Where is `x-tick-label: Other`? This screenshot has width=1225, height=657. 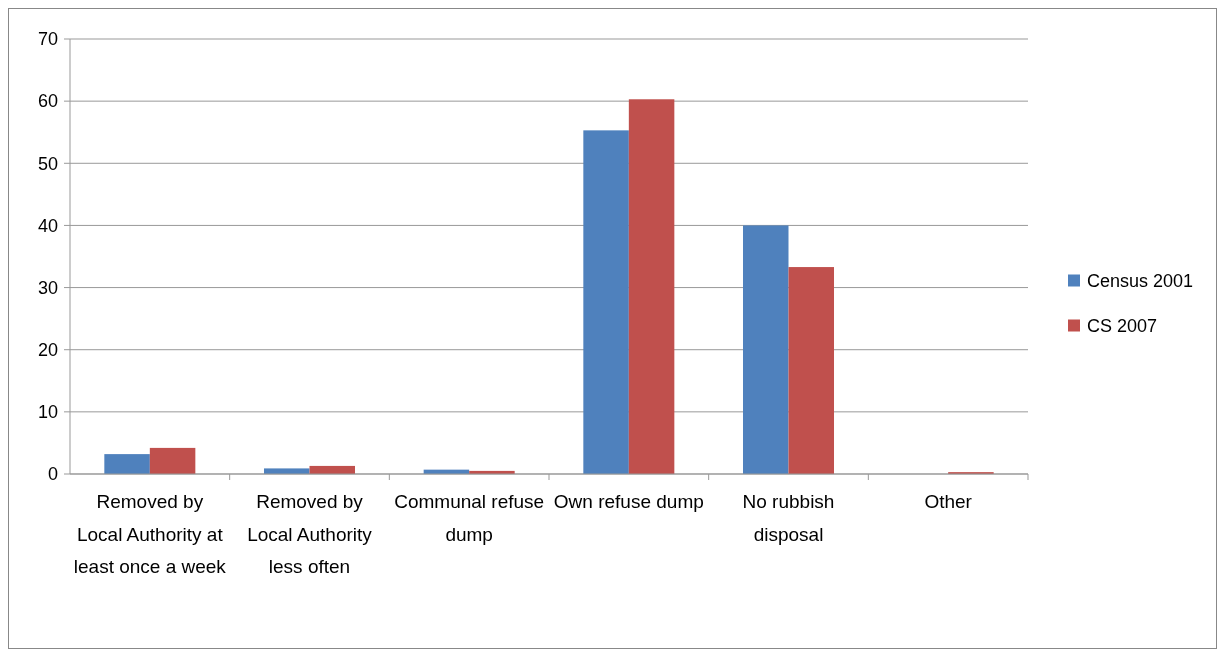 x-tick-label: Other is located at coordinates (948, 501).